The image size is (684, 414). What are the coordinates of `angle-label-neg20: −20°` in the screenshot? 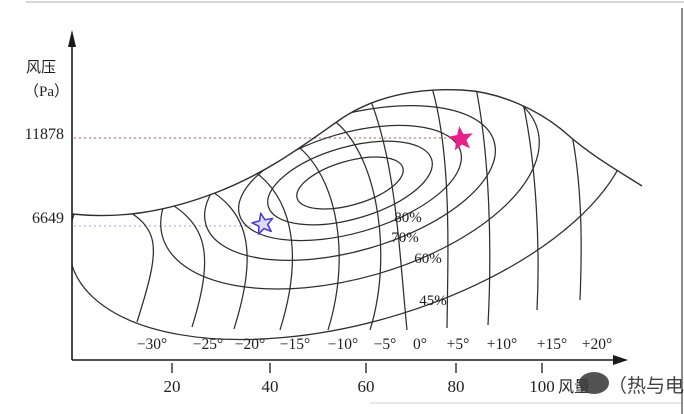 It's located at (250, 344).